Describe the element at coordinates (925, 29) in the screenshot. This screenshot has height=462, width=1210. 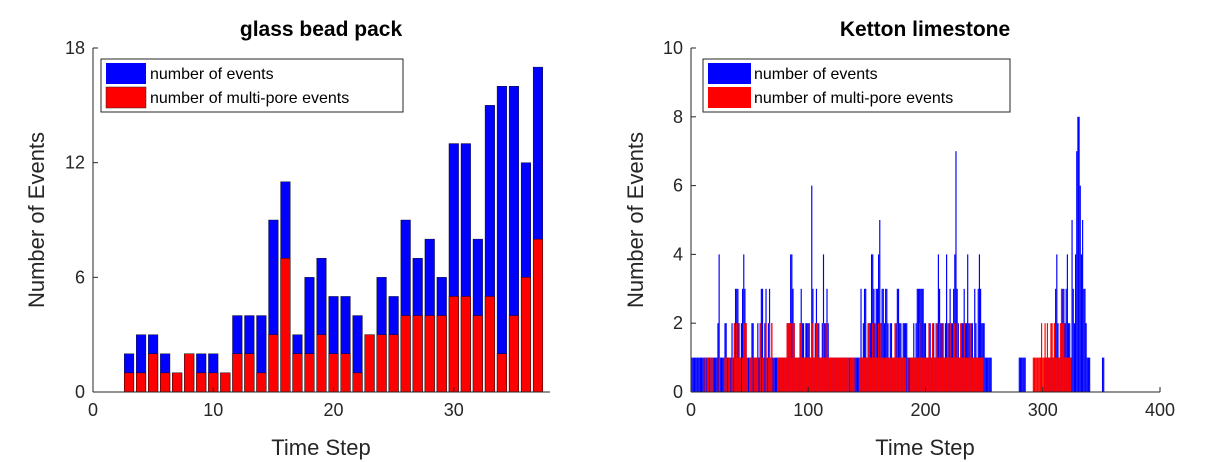
I see `chart-title: Ketton limestone` at that location.